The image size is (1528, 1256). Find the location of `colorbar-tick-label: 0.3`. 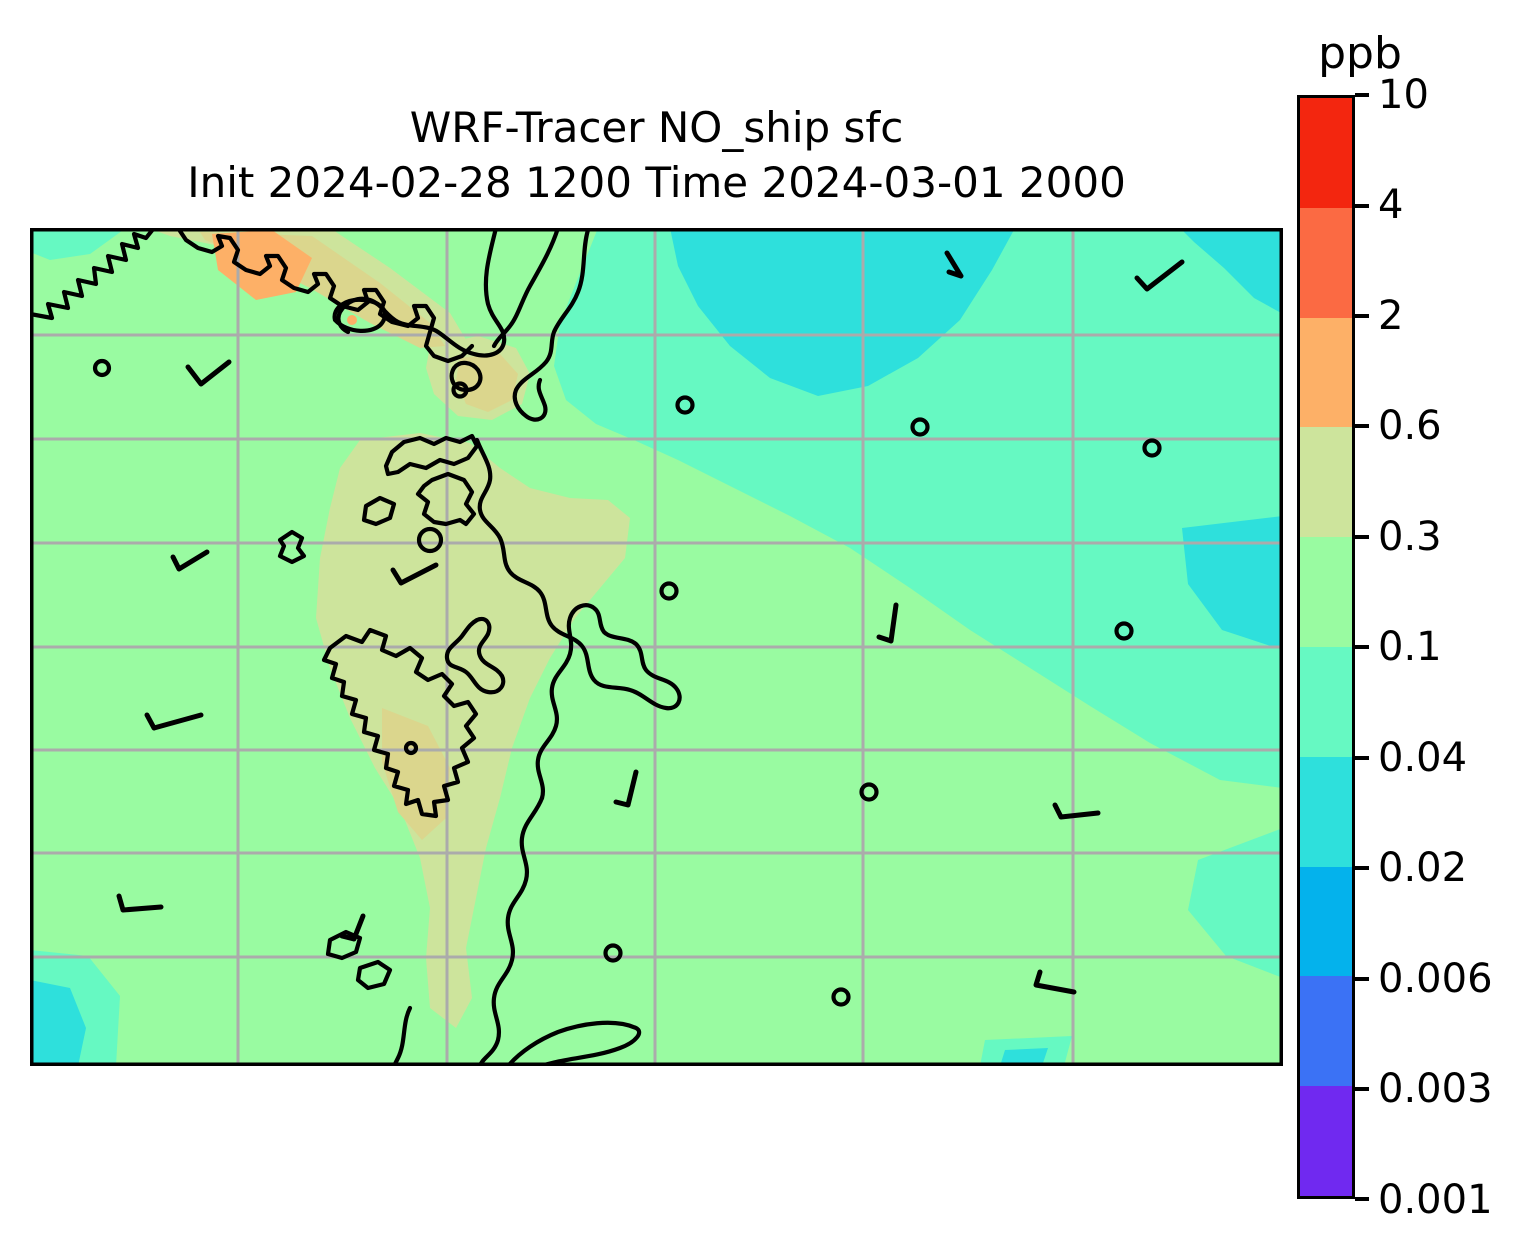

colorbar-tick-label: 0.3 is located at coordinates (1410, 537).